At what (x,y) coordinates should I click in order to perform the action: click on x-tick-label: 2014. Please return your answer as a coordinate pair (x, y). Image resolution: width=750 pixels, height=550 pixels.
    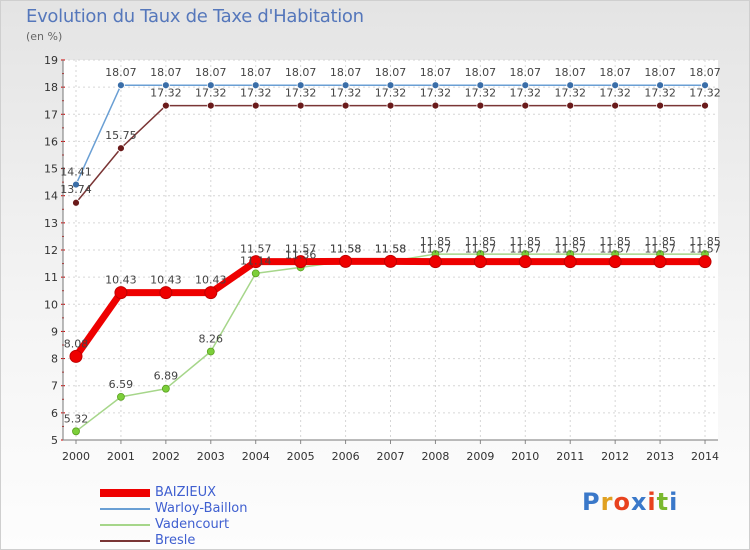
    Looking at the image, I should click on (705, 456).